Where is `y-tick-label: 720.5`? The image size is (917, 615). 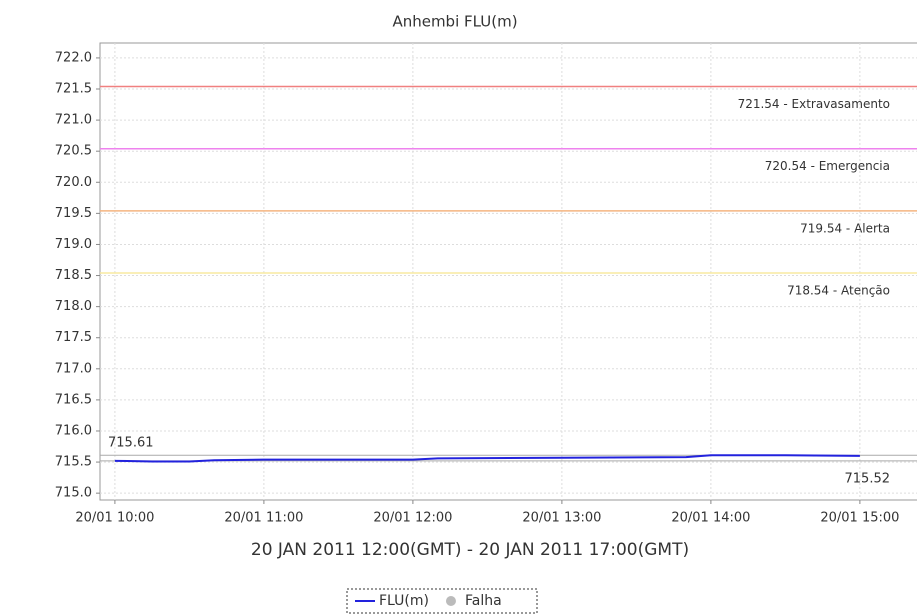 y-tick-label: 720.5 is located at coordinates (73, 151).